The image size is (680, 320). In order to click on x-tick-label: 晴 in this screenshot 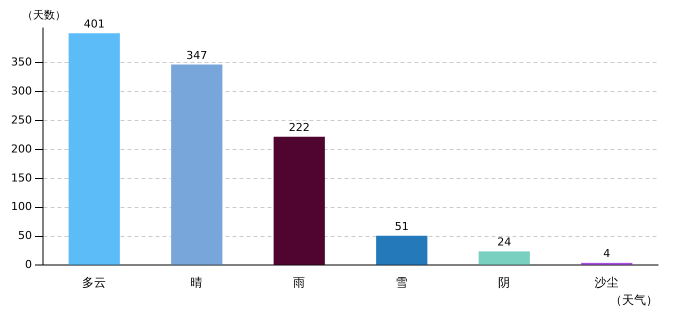, I will do `click(196, 283)`.